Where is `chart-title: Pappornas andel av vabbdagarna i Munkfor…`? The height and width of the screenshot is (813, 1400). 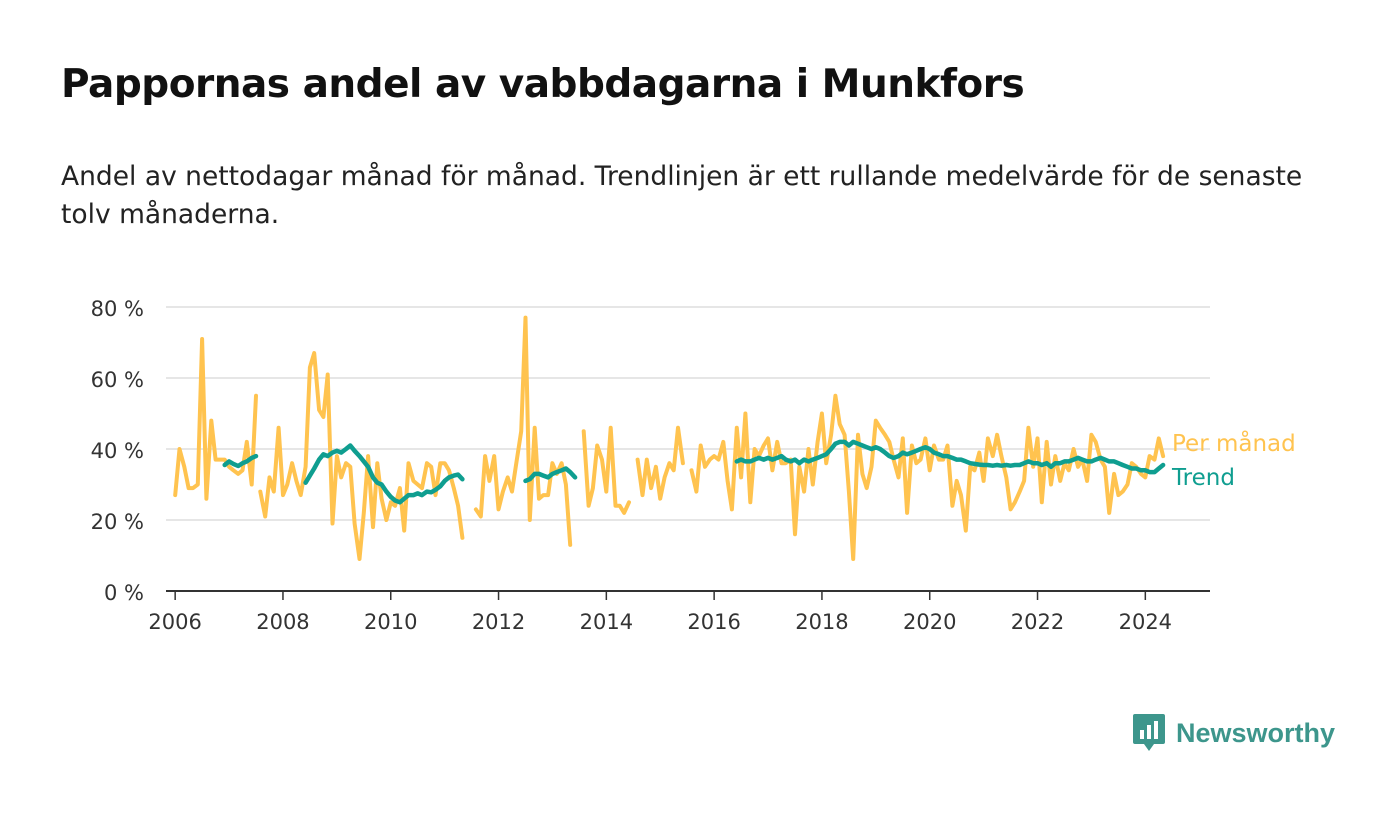 chart-title: Pappornas andel av vabbdagarna i Munkfor… is located at coordinates (543, 84).